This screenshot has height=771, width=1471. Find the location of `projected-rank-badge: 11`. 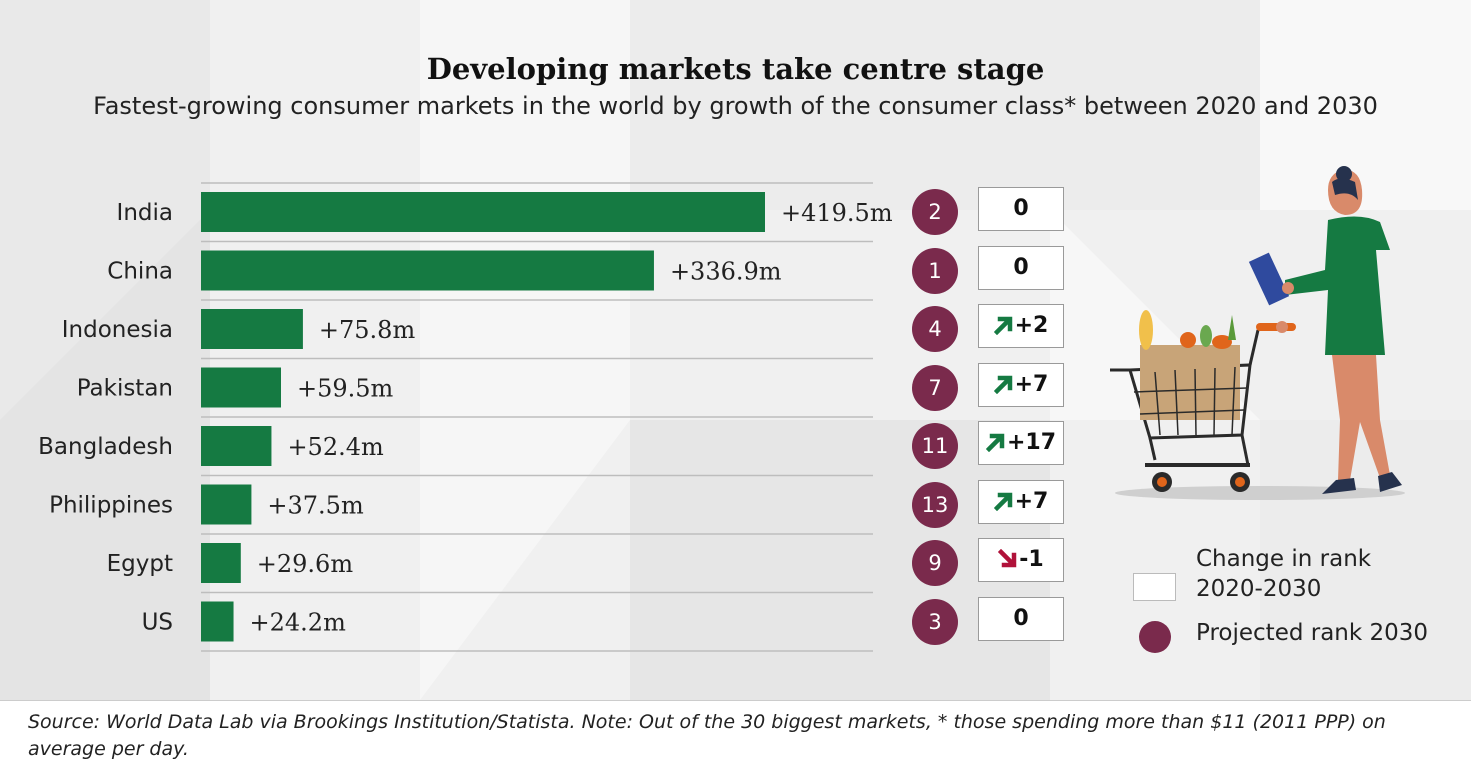

projected-rank-badge: 11 is located at coordinates (935, 446).